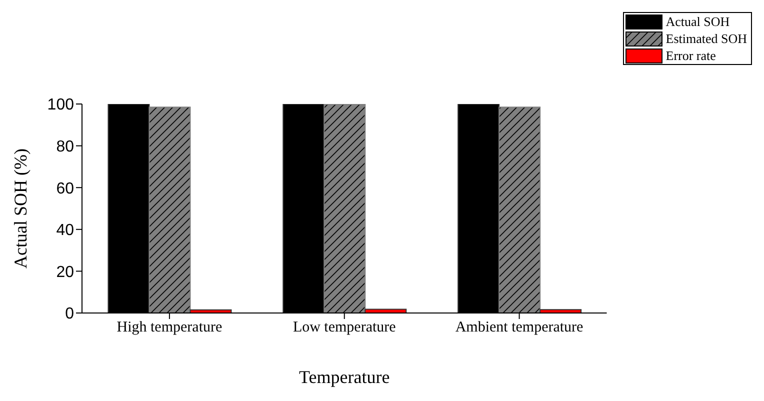 The width and height of the screenshot is (764, 401). Describe the element at coordinates (65, 272) in the screenshot. I see `y-tick-label: 20` at that location.